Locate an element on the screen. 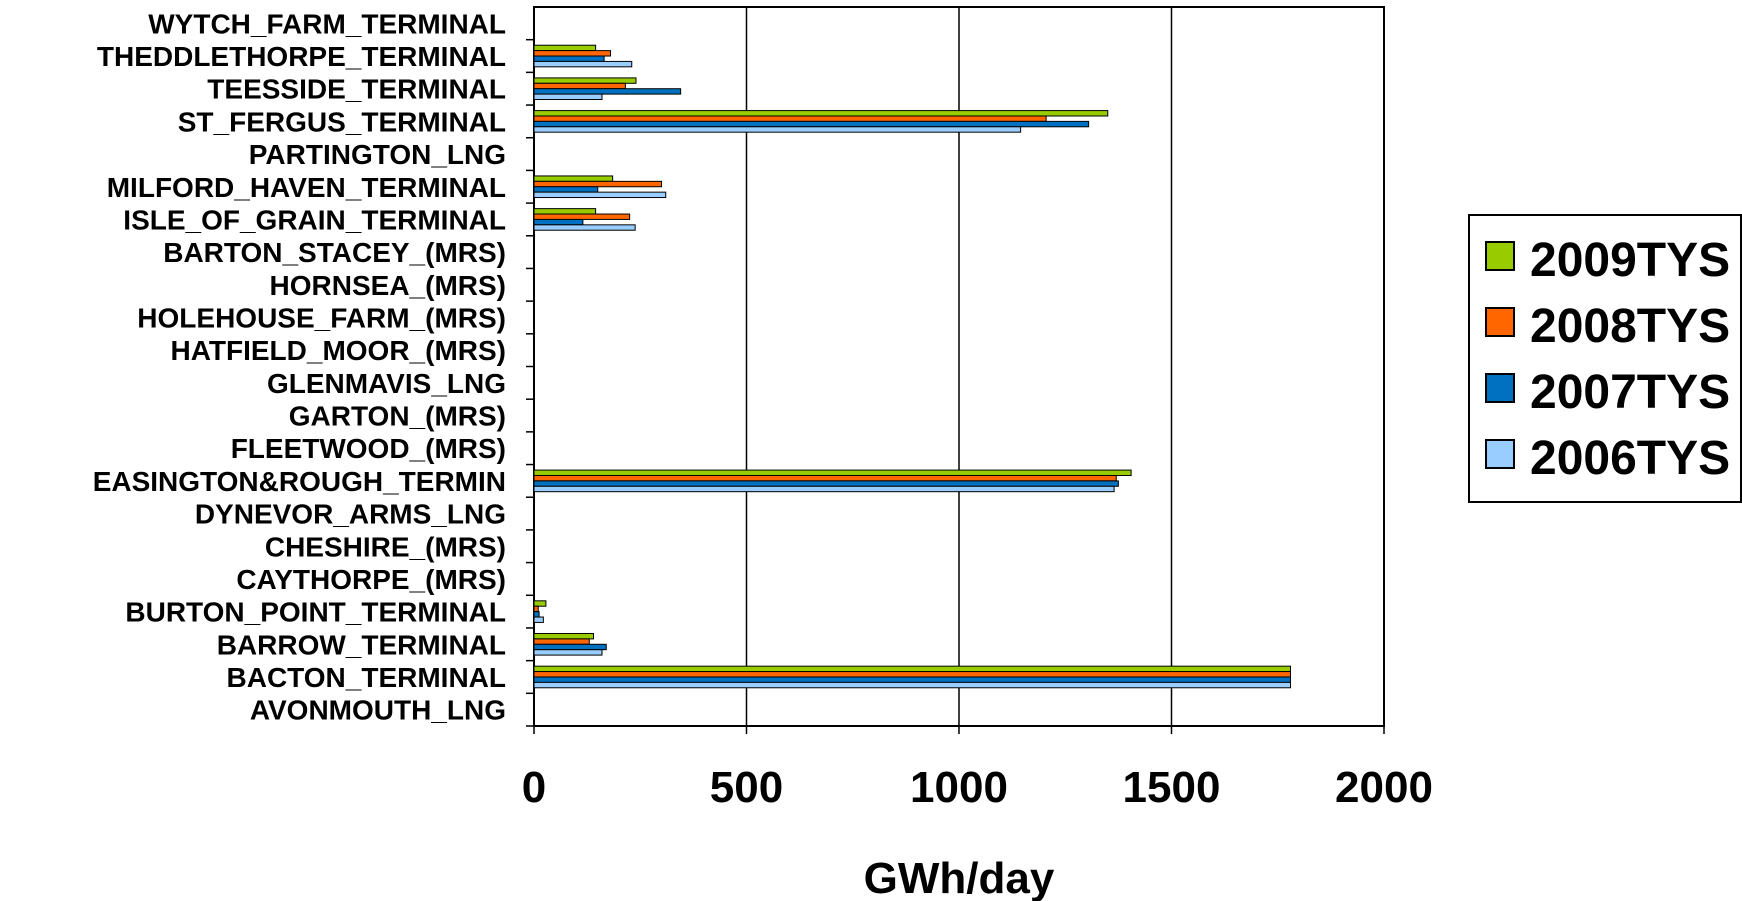 This screenshot has height=901, width=1742. x-axis-tick-labels: 0 500 1000 1500 2000 is located at coordinates (977, 769).